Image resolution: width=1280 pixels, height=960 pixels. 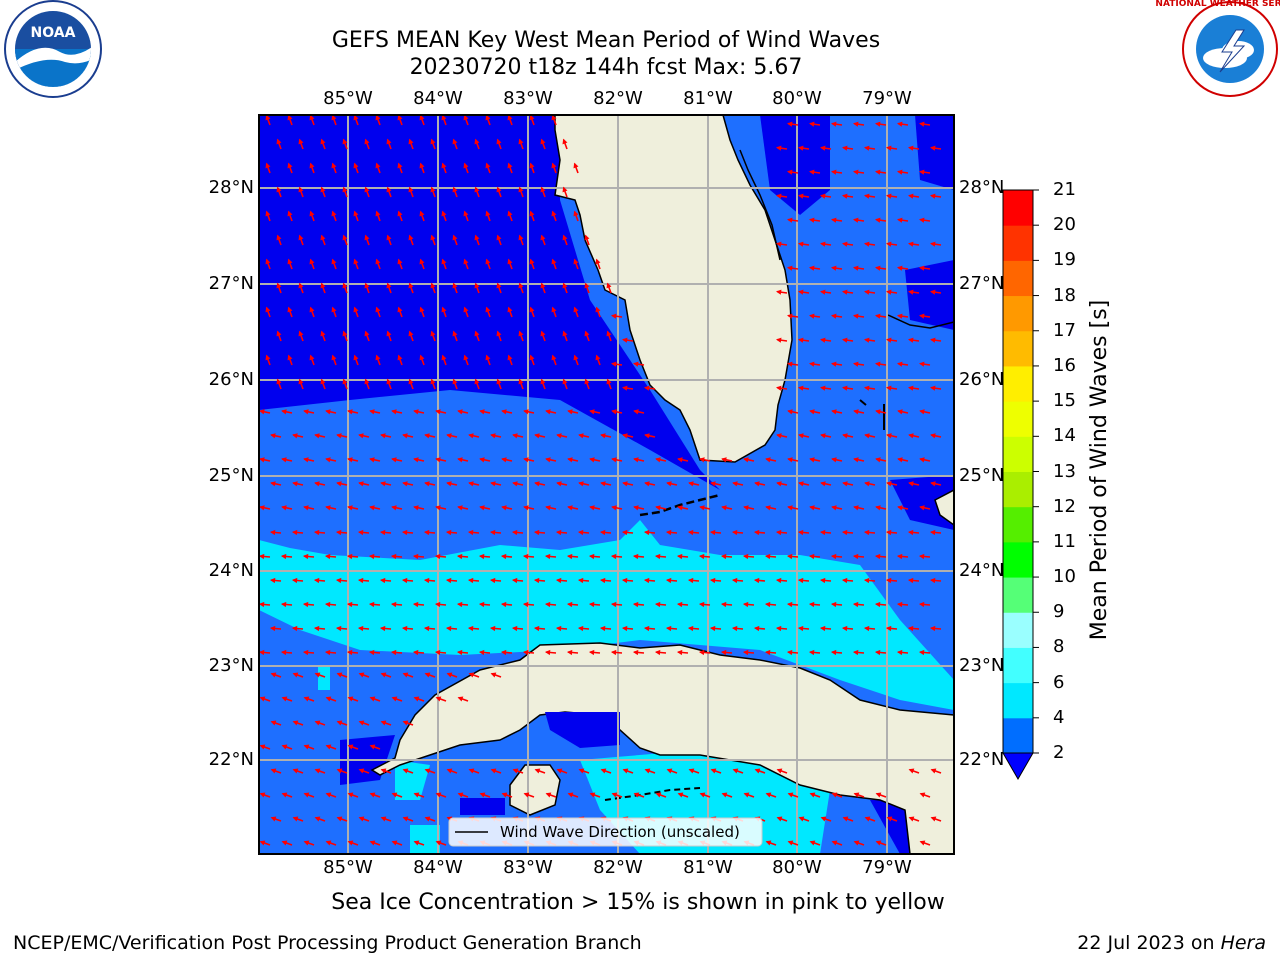 What do you see at coordinates (982, 283) in the screenshot?
I see `lat-label-right: 27°N` at bounding box center [982, 283].